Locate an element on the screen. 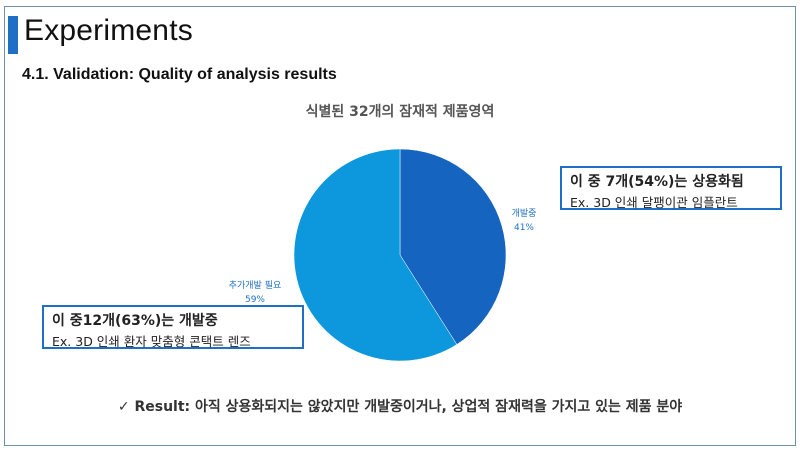 This screenshot has height=450, width=800. slice-category-label: 개발중 is located at coordinates (524, 214).